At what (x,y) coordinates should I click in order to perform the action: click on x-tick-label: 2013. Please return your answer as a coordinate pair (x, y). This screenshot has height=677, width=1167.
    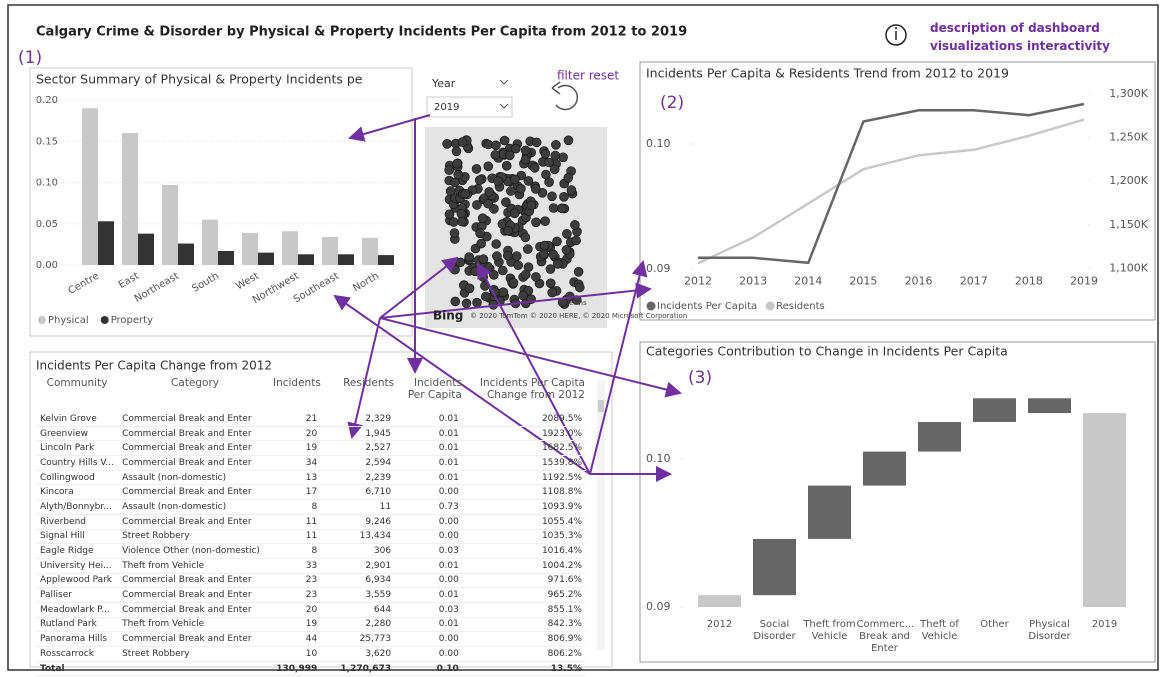
    Looking at the image, I should click on (753, 281).